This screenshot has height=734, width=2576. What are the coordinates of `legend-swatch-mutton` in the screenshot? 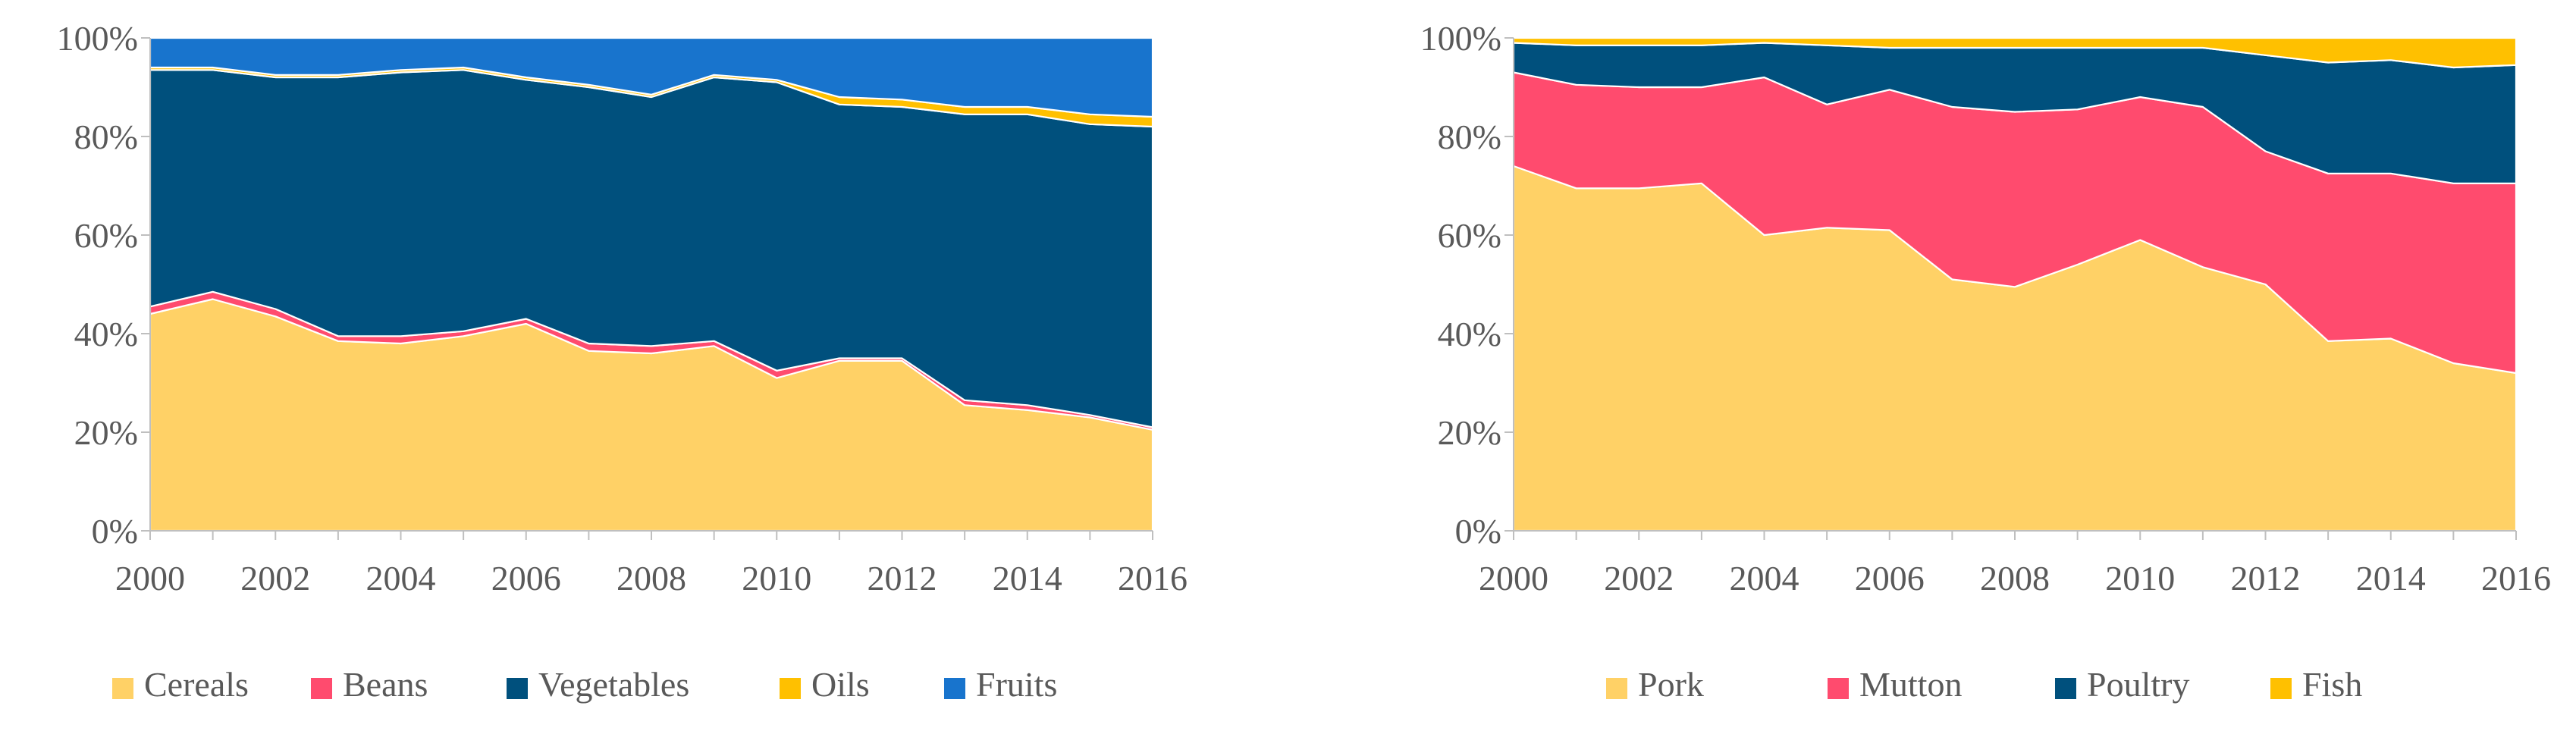 It's located at (1838, 688).